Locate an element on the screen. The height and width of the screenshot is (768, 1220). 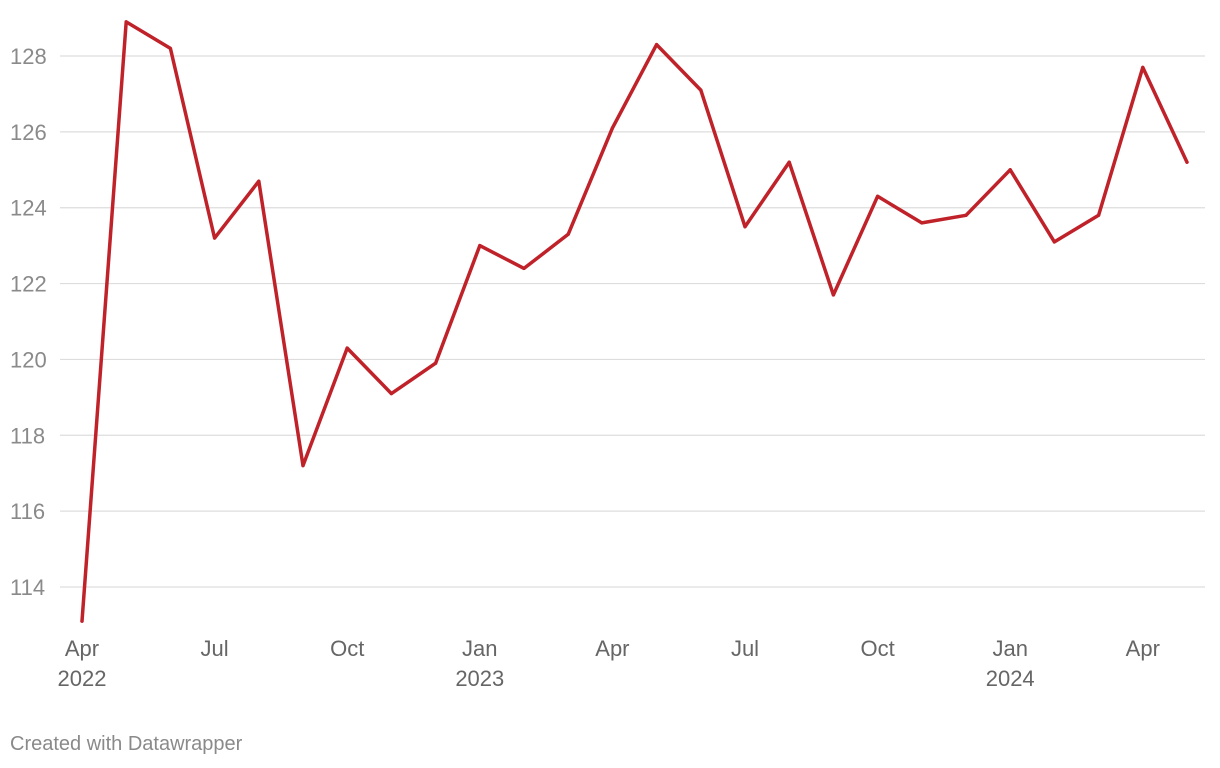
x-tick-label-2: Oct is located at coordinates (347, 648).